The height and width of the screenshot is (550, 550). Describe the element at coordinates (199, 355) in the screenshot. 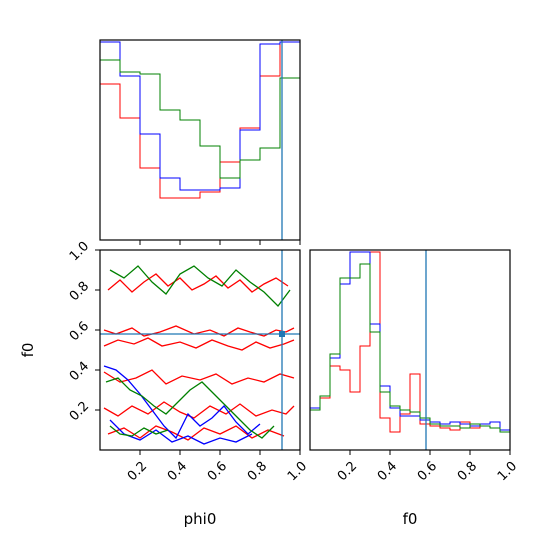

I see `contour-group` at that location.